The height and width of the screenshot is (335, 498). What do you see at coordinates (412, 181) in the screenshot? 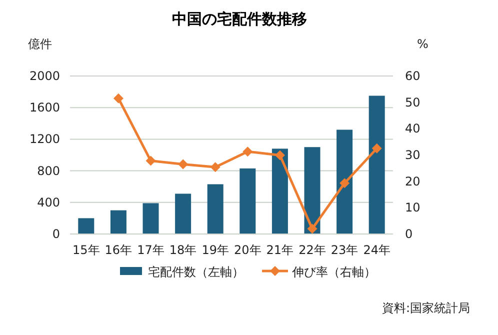
I see `y2-tick-label: 20` at bounding box center [412, 181].